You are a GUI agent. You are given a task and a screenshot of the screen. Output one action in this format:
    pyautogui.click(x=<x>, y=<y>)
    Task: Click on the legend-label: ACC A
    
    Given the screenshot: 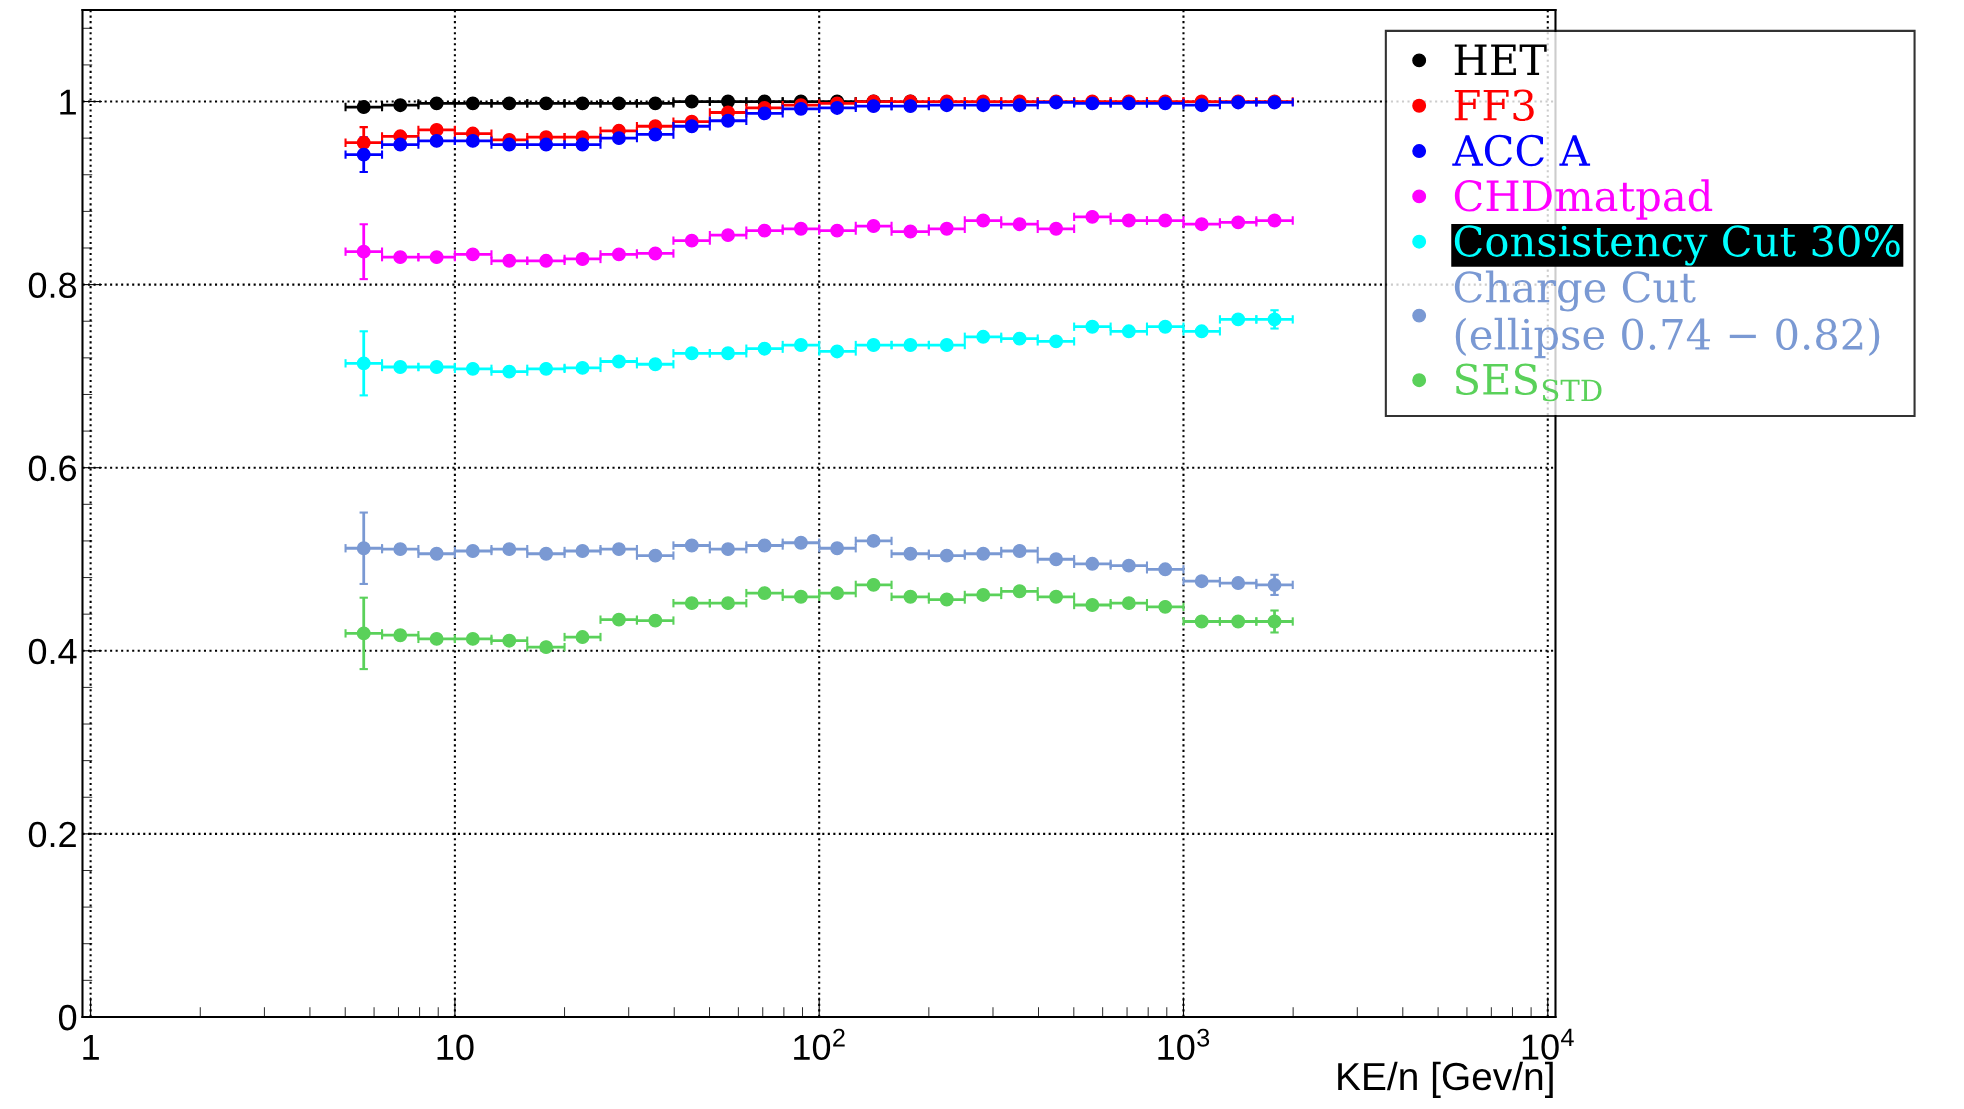 What is the action you would take?
    pyautogui.click(x=1521, y=150)
    